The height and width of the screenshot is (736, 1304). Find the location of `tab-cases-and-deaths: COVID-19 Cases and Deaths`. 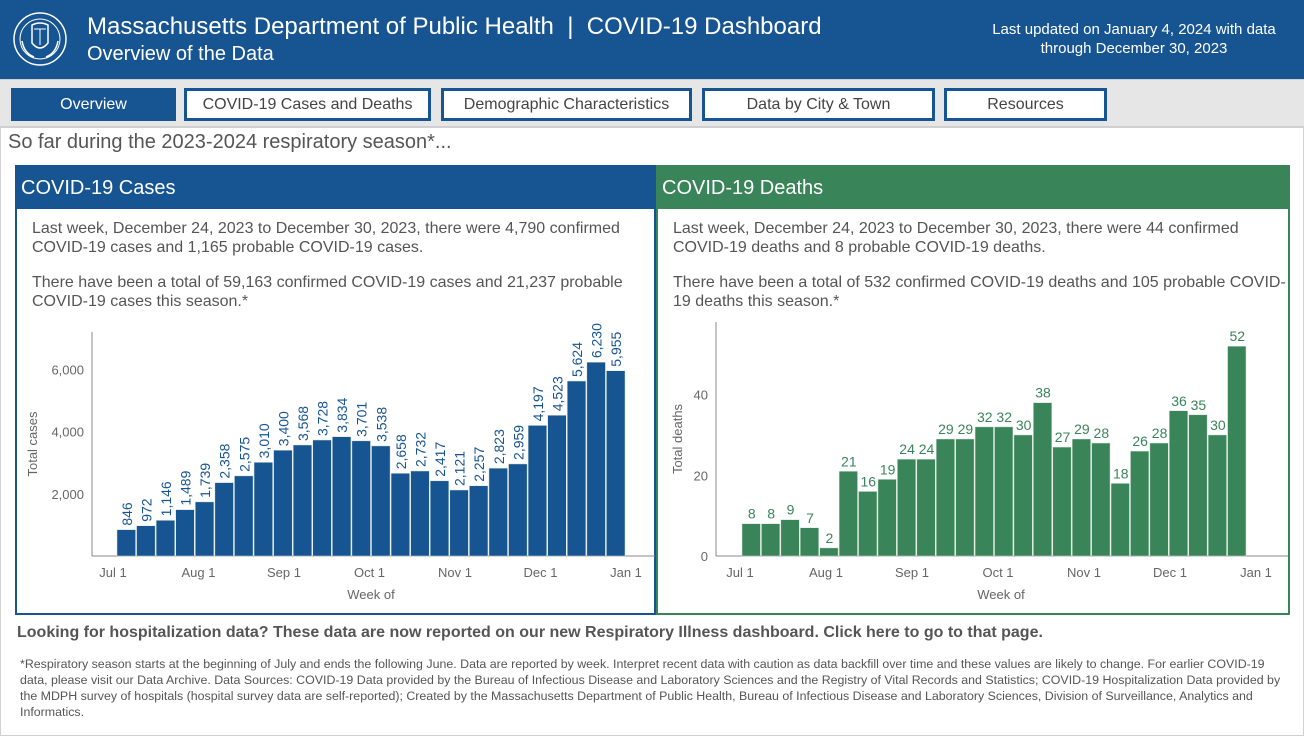

tab-cases-and-deaths: COVID-19 Cases and Deaths is located at coordinates (307, 104).